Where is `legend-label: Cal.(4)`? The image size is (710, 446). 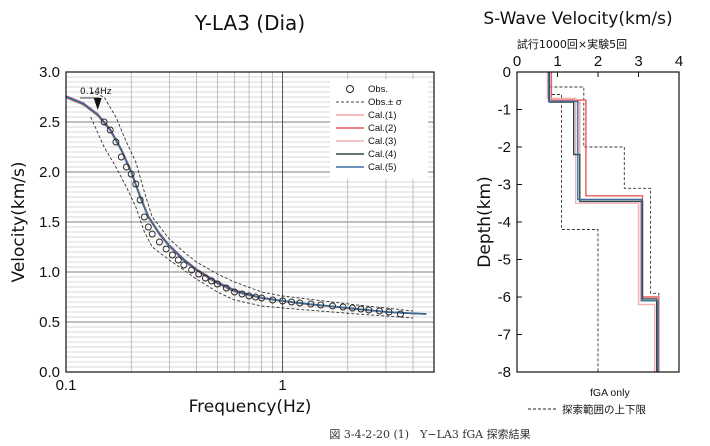
legend-label: Cal.(4) is located at coordinates (382, 154).